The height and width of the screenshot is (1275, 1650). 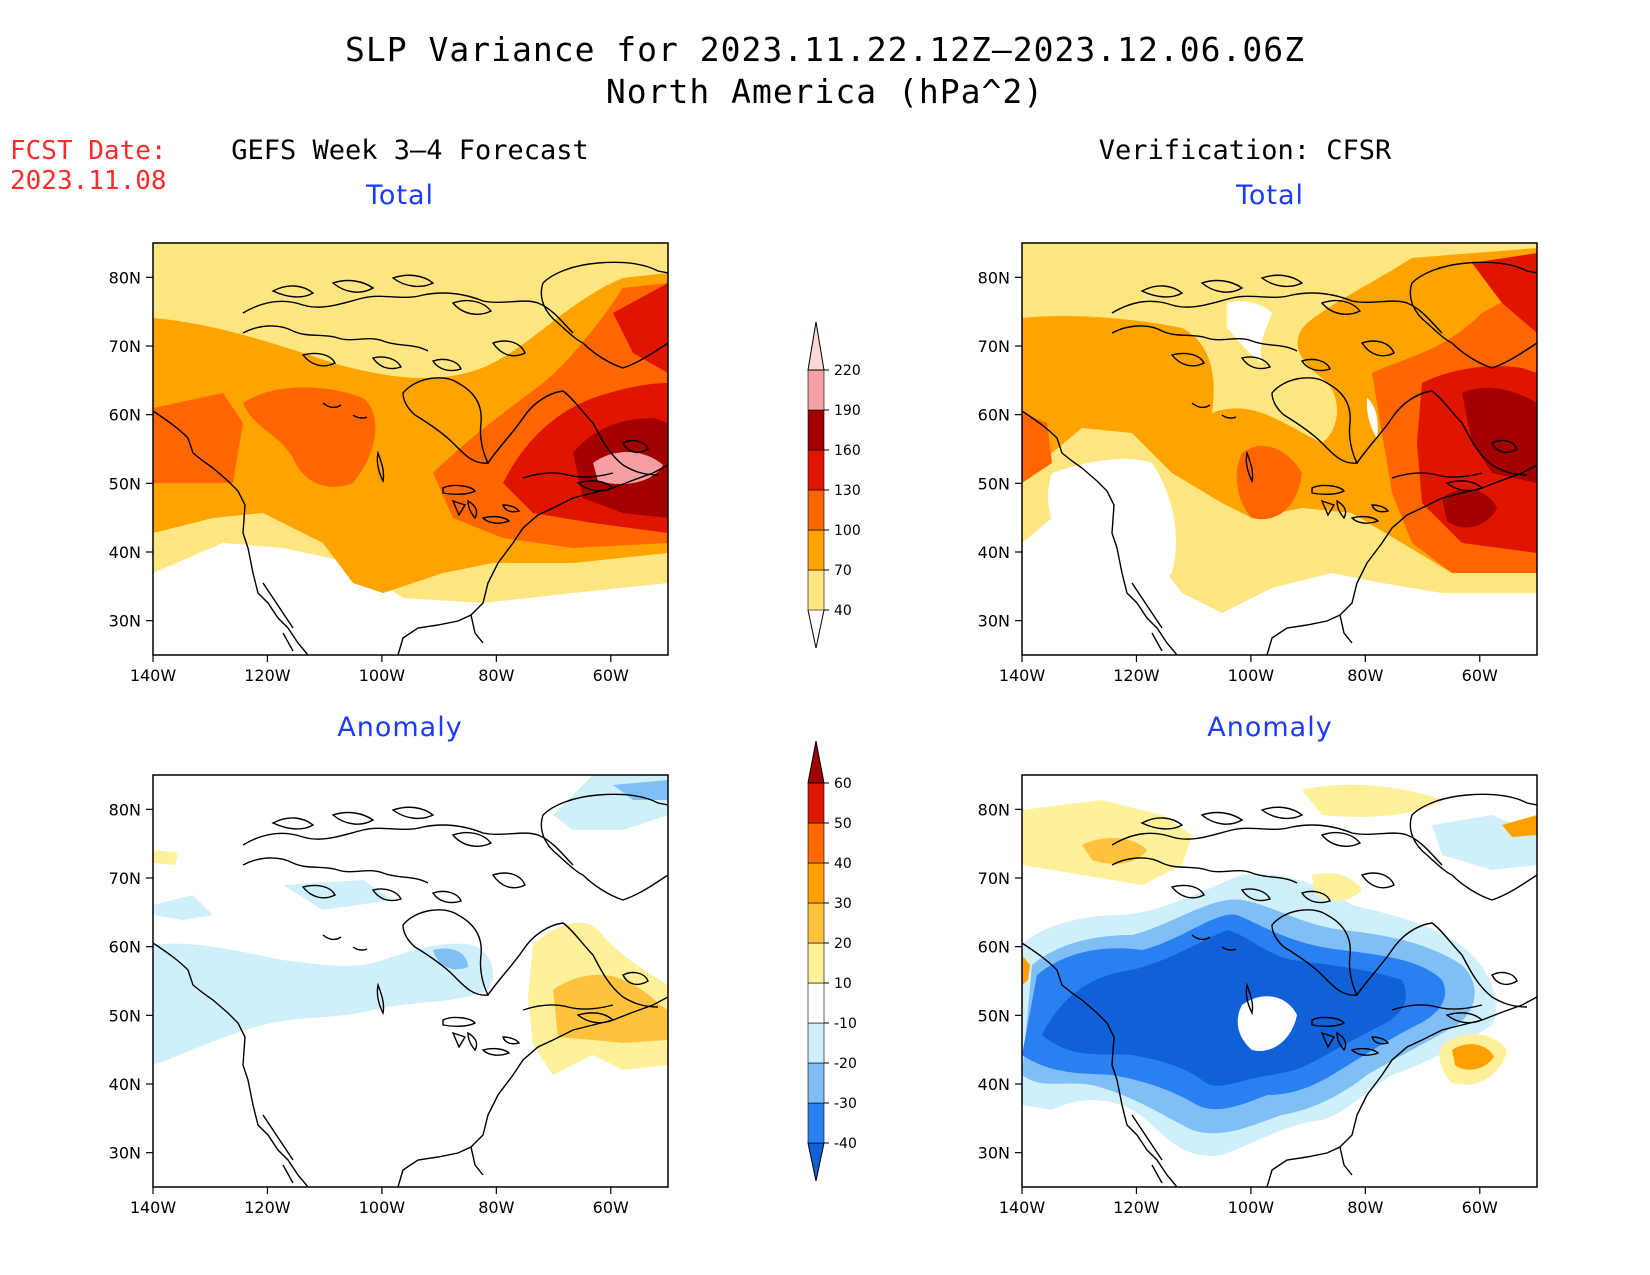 What do you see at coordinates (1112, 522) in the screenshot?
I see `contour-below-40-west` at bounding box center [1112, 522].